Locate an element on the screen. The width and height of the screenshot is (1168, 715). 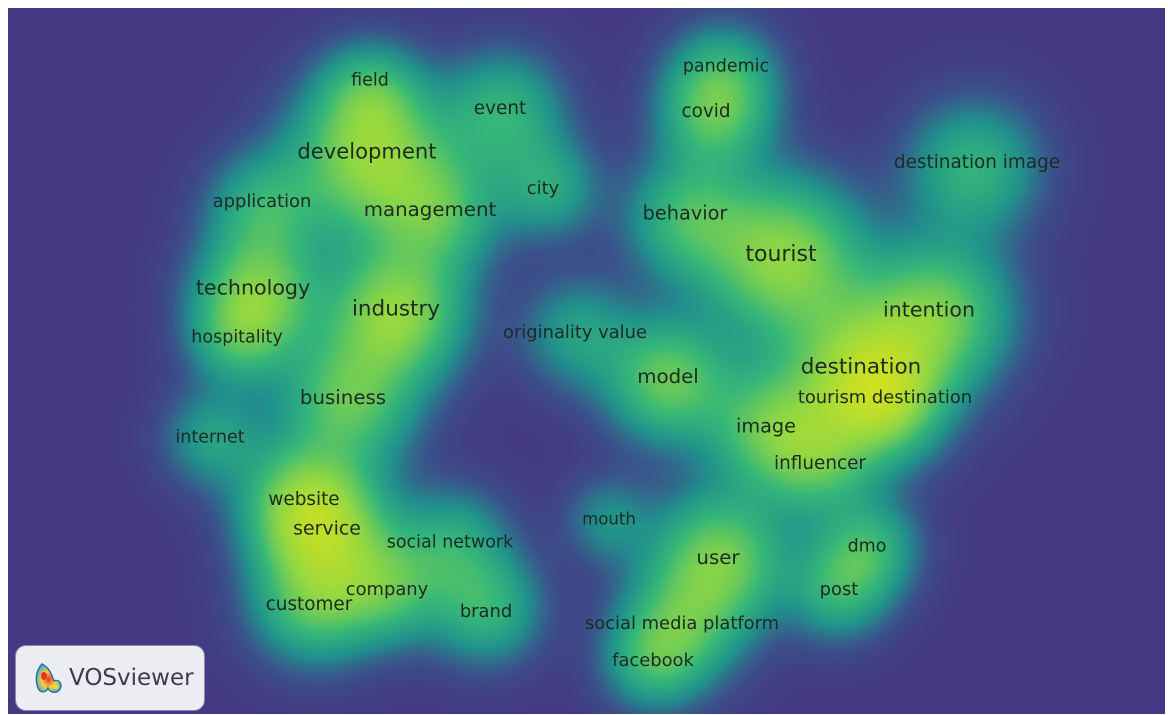
logo-text: VOSviewer is located at coordinates (131, 678).